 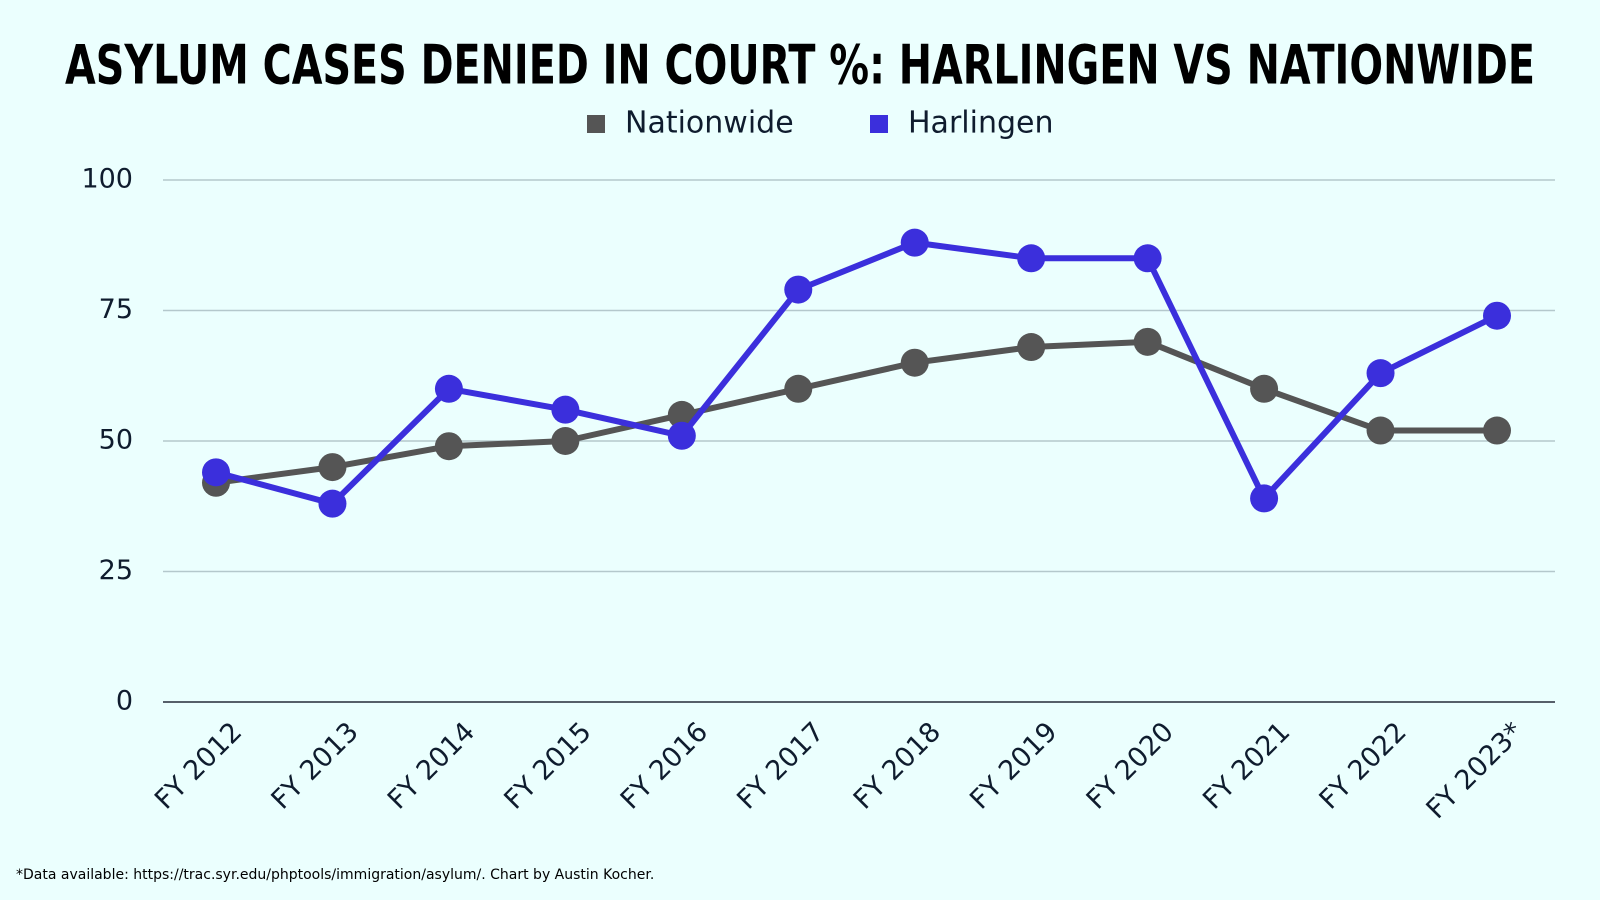 I want to click on y-tick-label: 25, so click(x=116, y=570).